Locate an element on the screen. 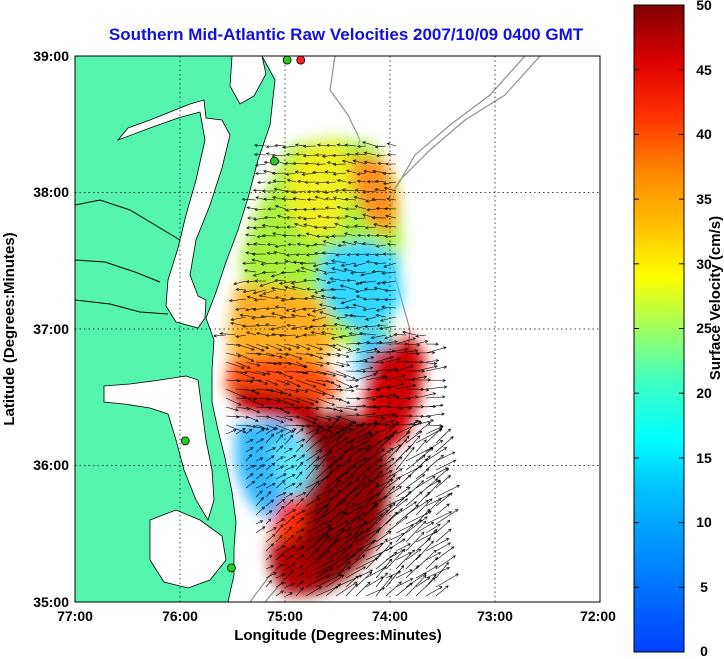 This screenshot has width=724, height=659. river-york is located at coordinates (118, 271).